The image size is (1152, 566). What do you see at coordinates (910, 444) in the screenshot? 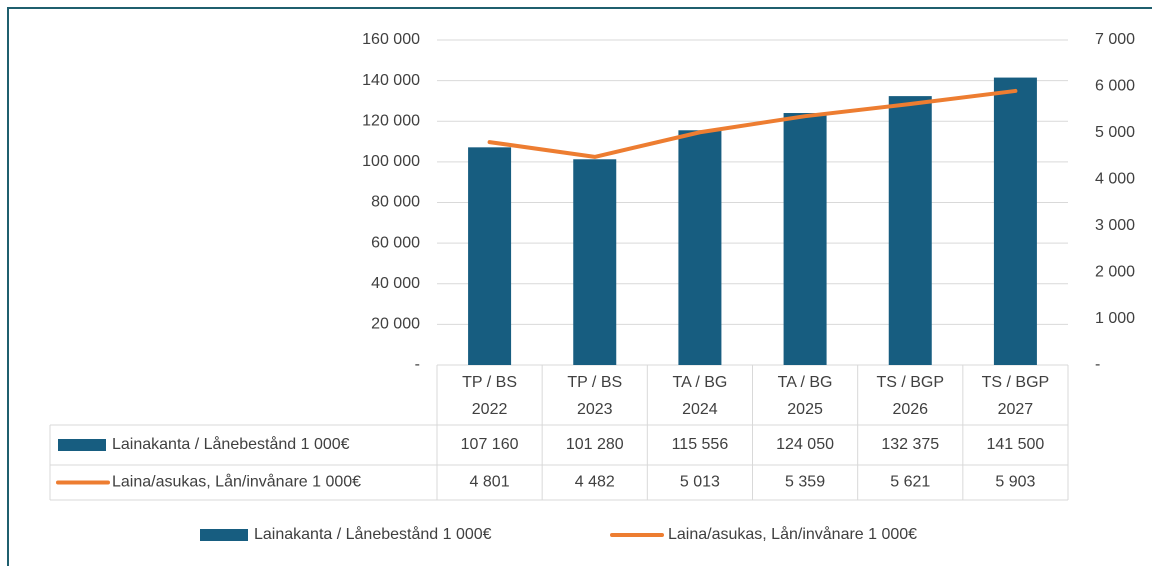
I see `table-value: 132 375` at bounding box center [910, 444].